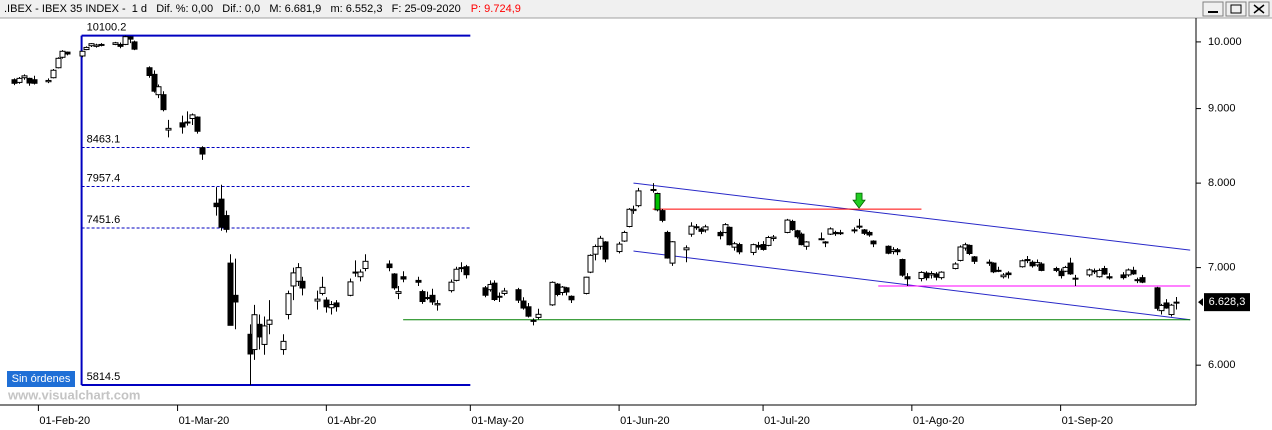 The width and height of the screenshot is (1272, 430). I want to click on x-tick-label: 01-Sep-20, so click(1087, 421).